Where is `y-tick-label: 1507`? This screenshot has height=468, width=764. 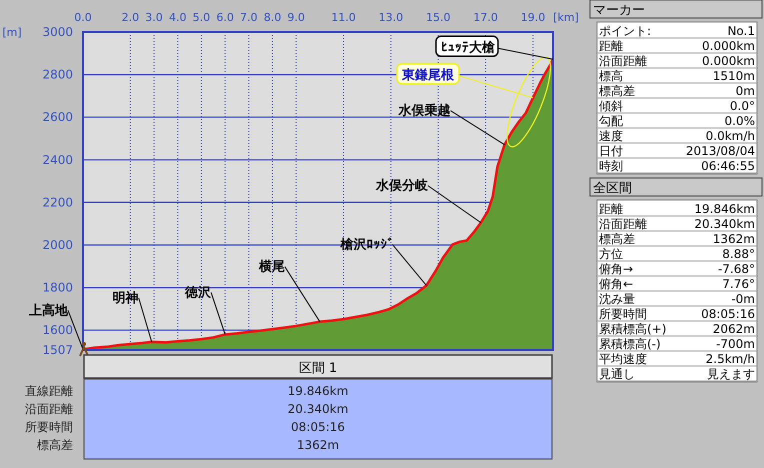 y-tick-label: 1507 is located at coordinates (57, 350).